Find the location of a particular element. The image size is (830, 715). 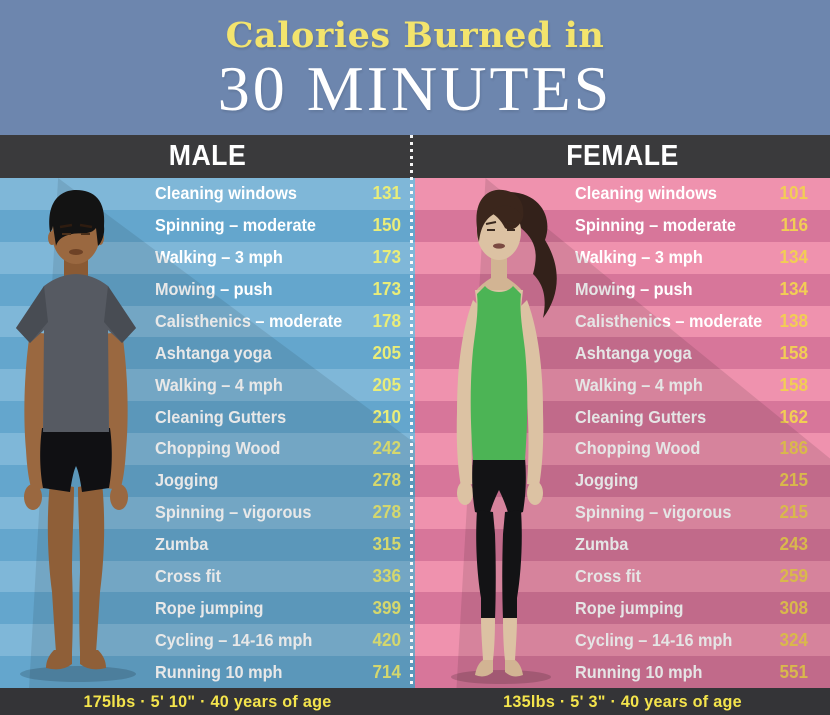

calorie-value: 242 is located at coordinates (386, 448).